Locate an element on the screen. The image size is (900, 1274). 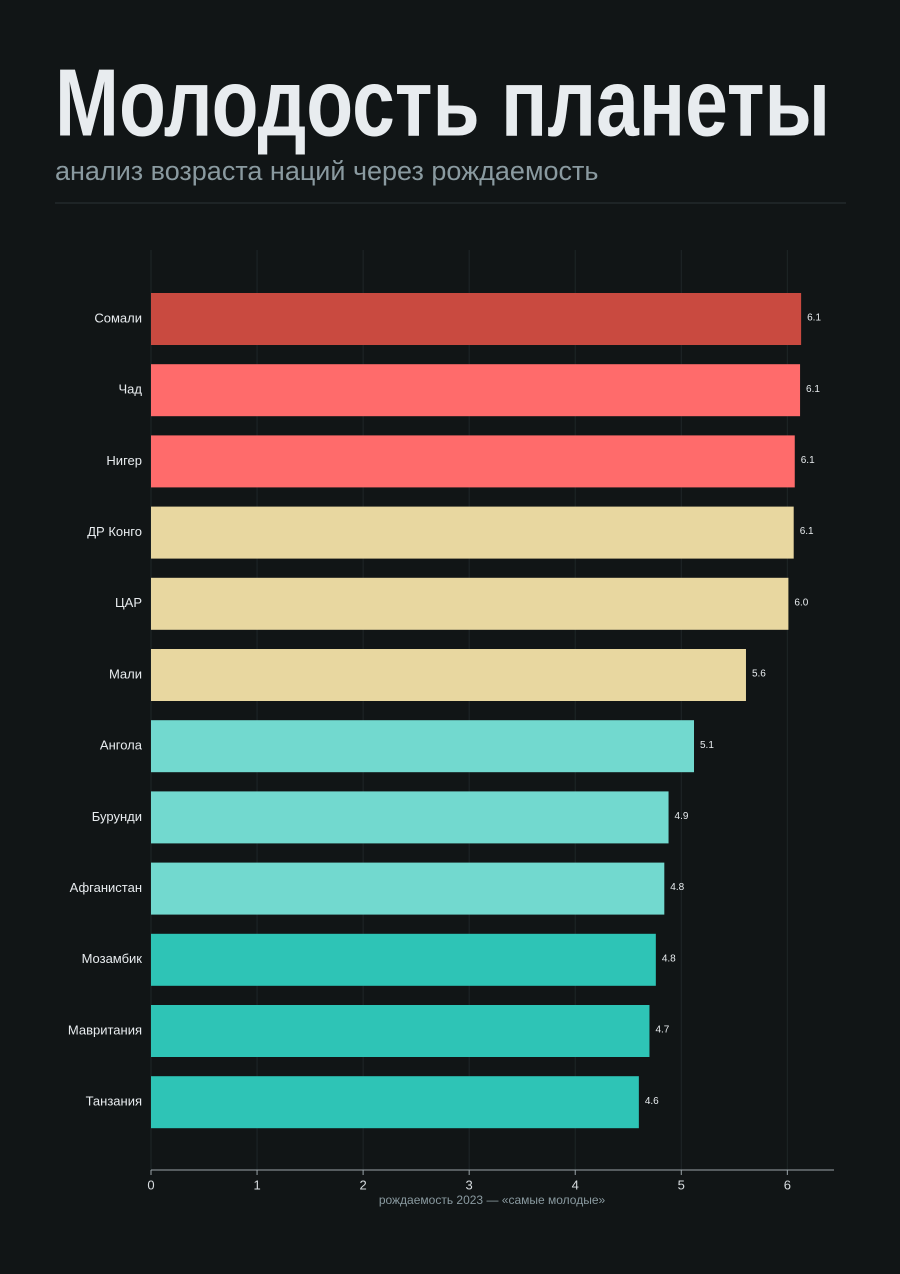
value-label: 5.6 is located at coordinates (759, 674).